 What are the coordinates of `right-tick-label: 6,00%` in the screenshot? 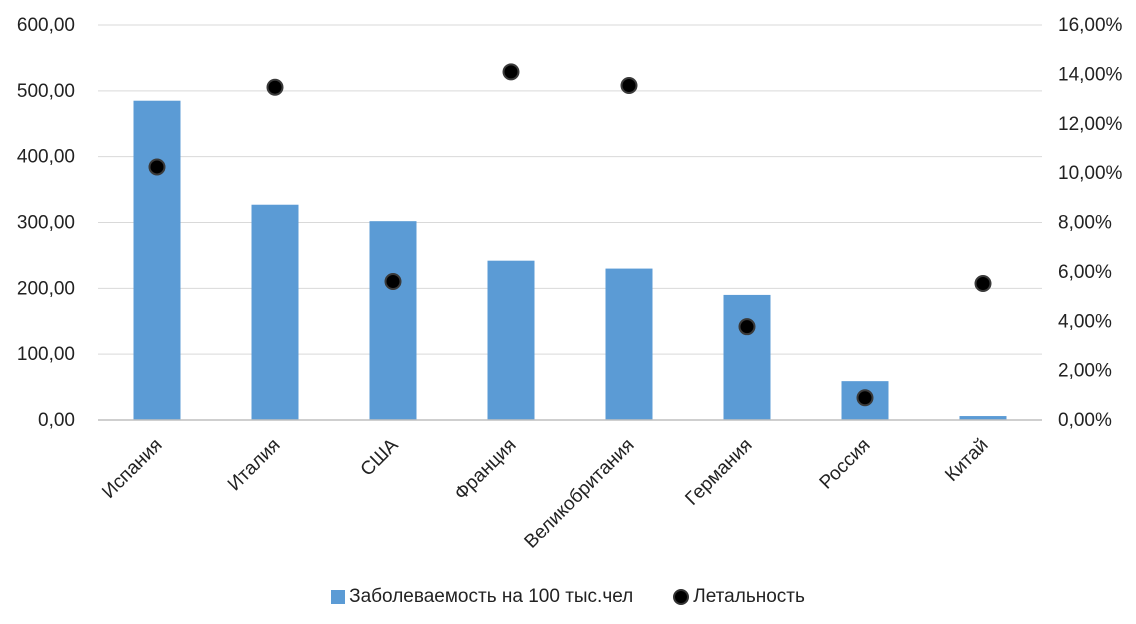 It's located at (1085, 272).